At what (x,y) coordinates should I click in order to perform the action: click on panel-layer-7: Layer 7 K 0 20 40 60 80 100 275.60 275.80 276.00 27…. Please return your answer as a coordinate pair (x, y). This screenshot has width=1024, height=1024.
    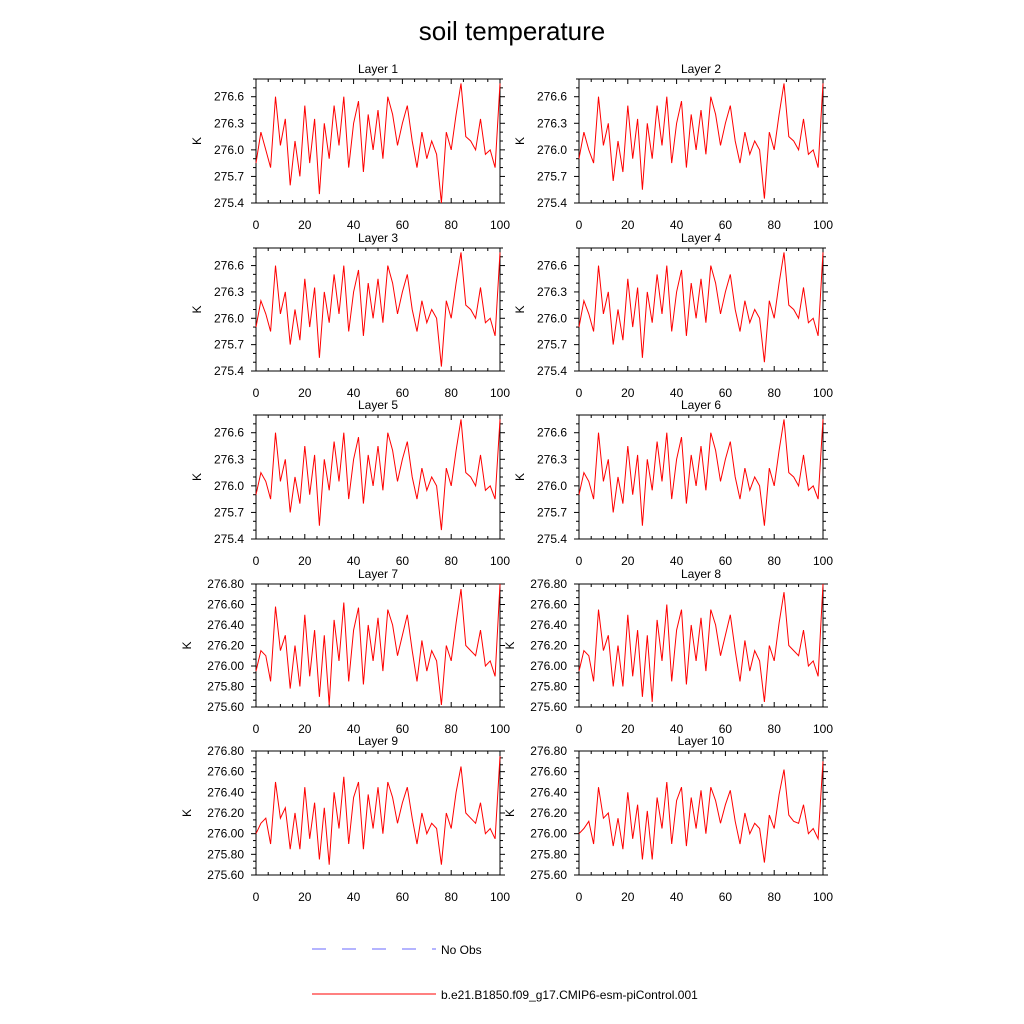
    Looking at the image, I should click on (345, 651).